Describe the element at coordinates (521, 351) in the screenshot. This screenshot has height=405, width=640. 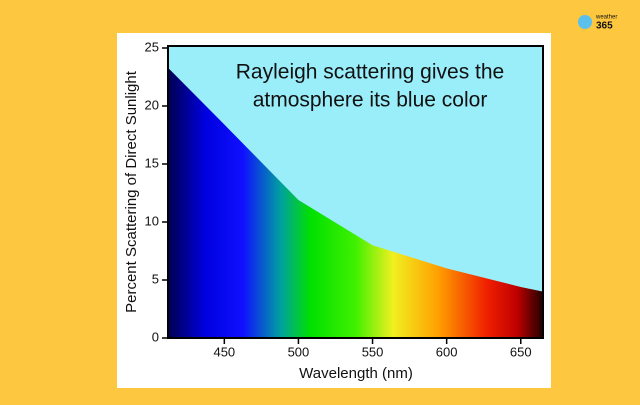
I see `x-tick-label: 650` at that location.